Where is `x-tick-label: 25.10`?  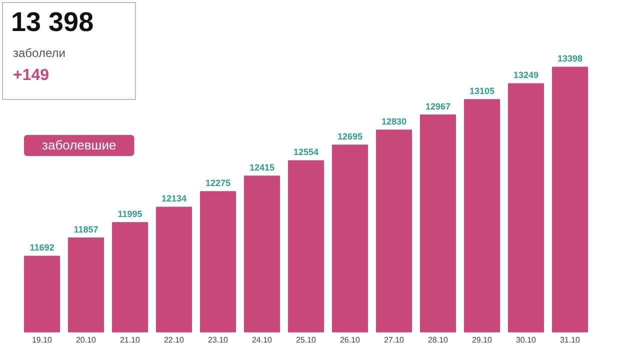 x-tick-label: 25.10 is located at coordinates (306, 339).